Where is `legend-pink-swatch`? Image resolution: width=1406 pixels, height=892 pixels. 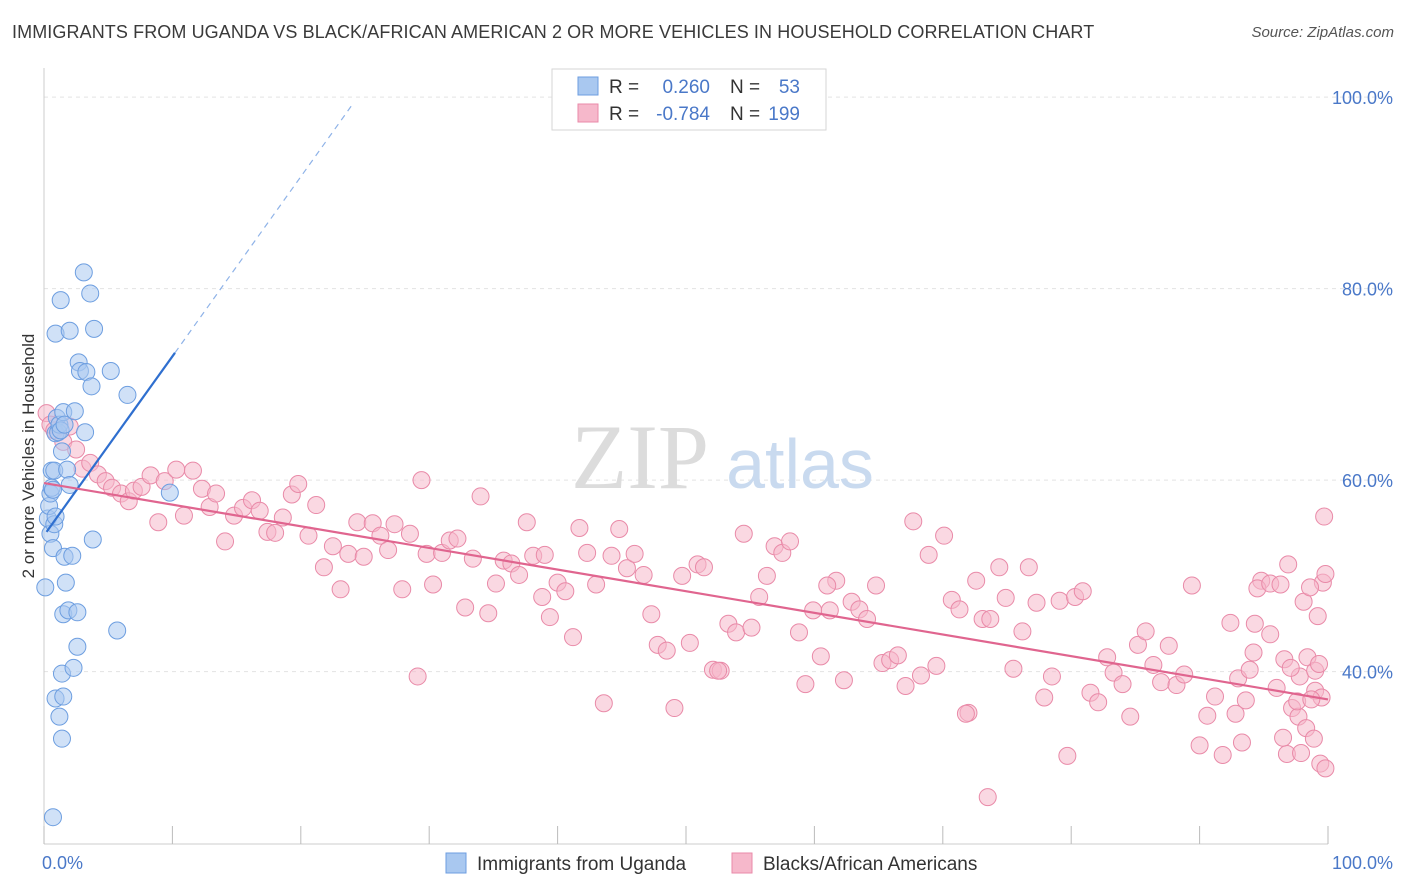 legend-pink-swatch is located at coordinates (588, 113).